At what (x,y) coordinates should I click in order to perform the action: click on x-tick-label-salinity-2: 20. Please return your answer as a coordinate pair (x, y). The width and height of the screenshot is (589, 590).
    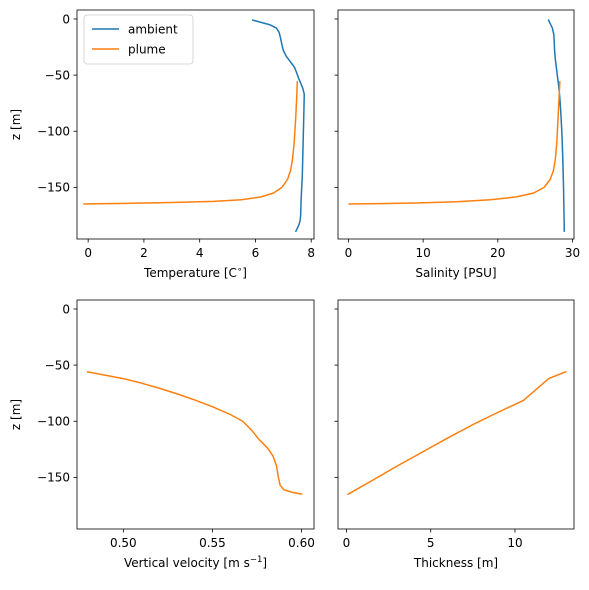
    Looking at the image, I should click on (497, 253).